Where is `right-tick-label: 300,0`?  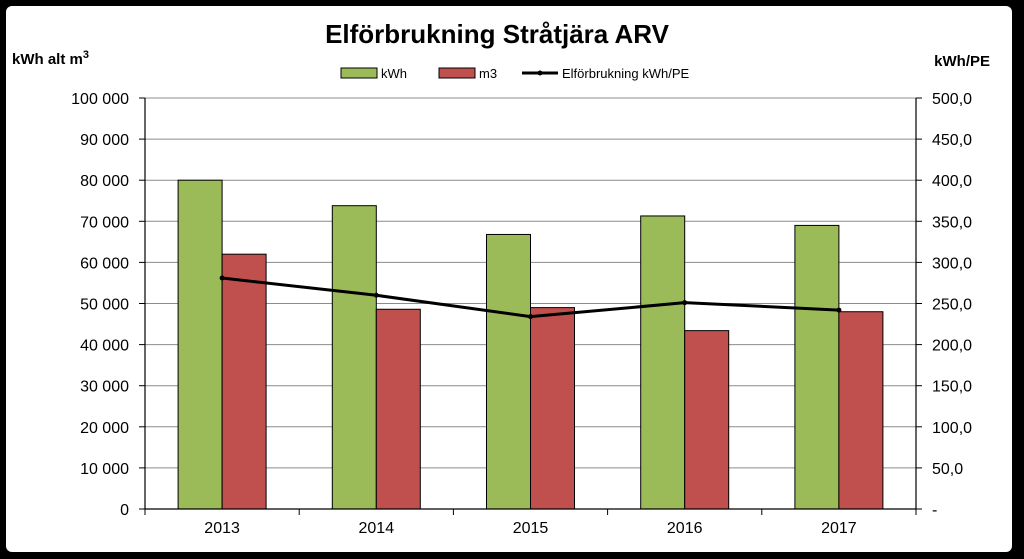
right-tick-label: 300,0 is located at coordinates (952, 263).